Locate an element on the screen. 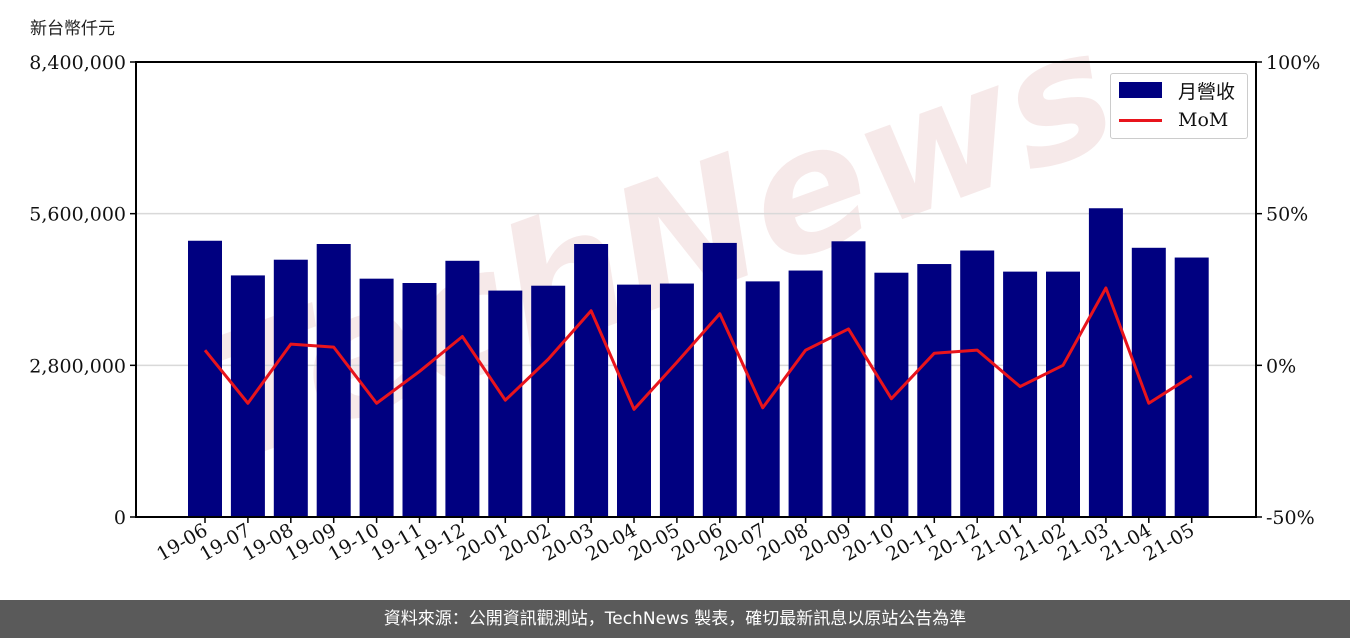 This screenshot has width=1350, height=638. y-right-tick-label: 0% is located at coordinates (1281, 366).